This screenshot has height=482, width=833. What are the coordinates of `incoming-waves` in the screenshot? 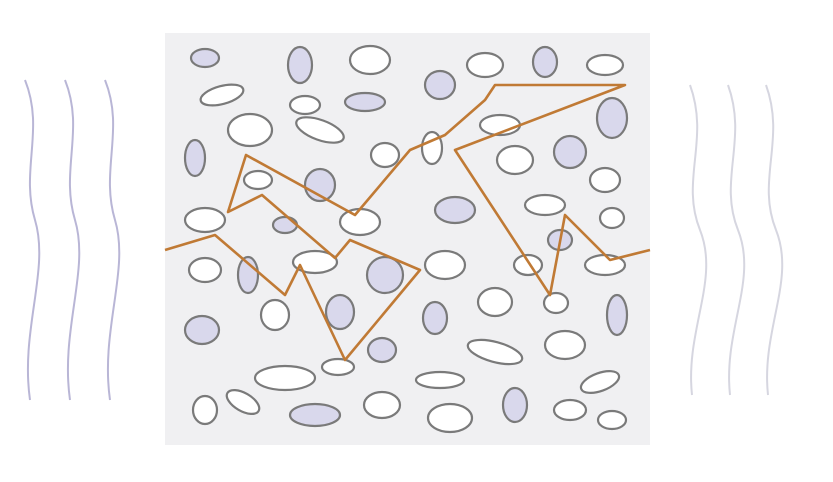 It's located at (72, 240).